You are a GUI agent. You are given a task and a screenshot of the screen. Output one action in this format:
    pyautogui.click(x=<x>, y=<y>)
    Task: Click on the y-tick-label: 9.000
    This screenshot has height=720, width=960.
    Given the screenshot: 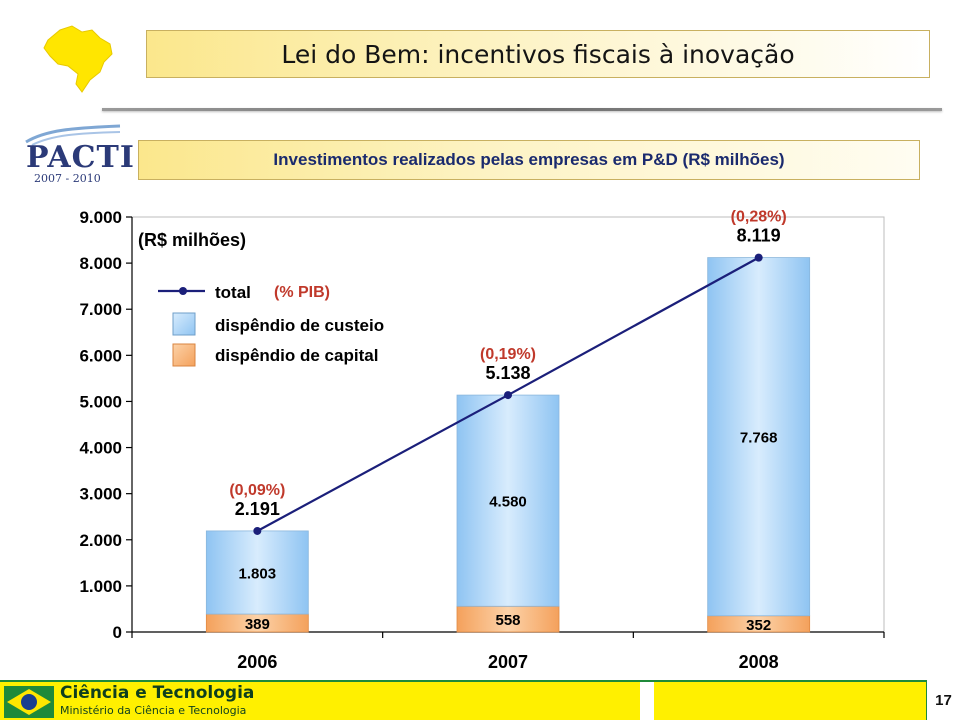 What is the action you would take?
    pyautogui.click(x=100, y=217)
    